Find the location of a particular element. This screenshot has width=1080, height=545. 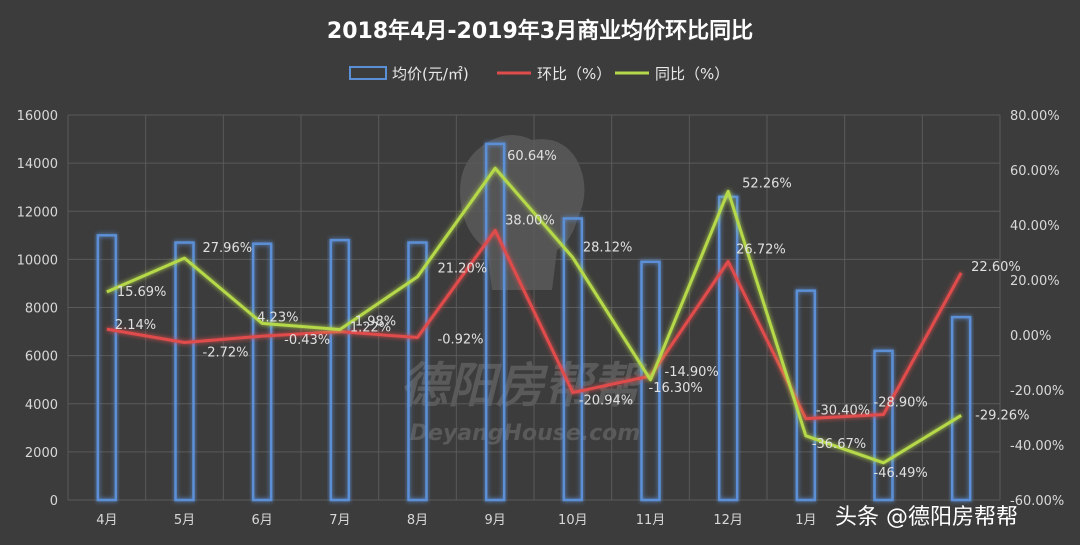

y-left-tick-label: 14000 is located at coordinates (37, 164).